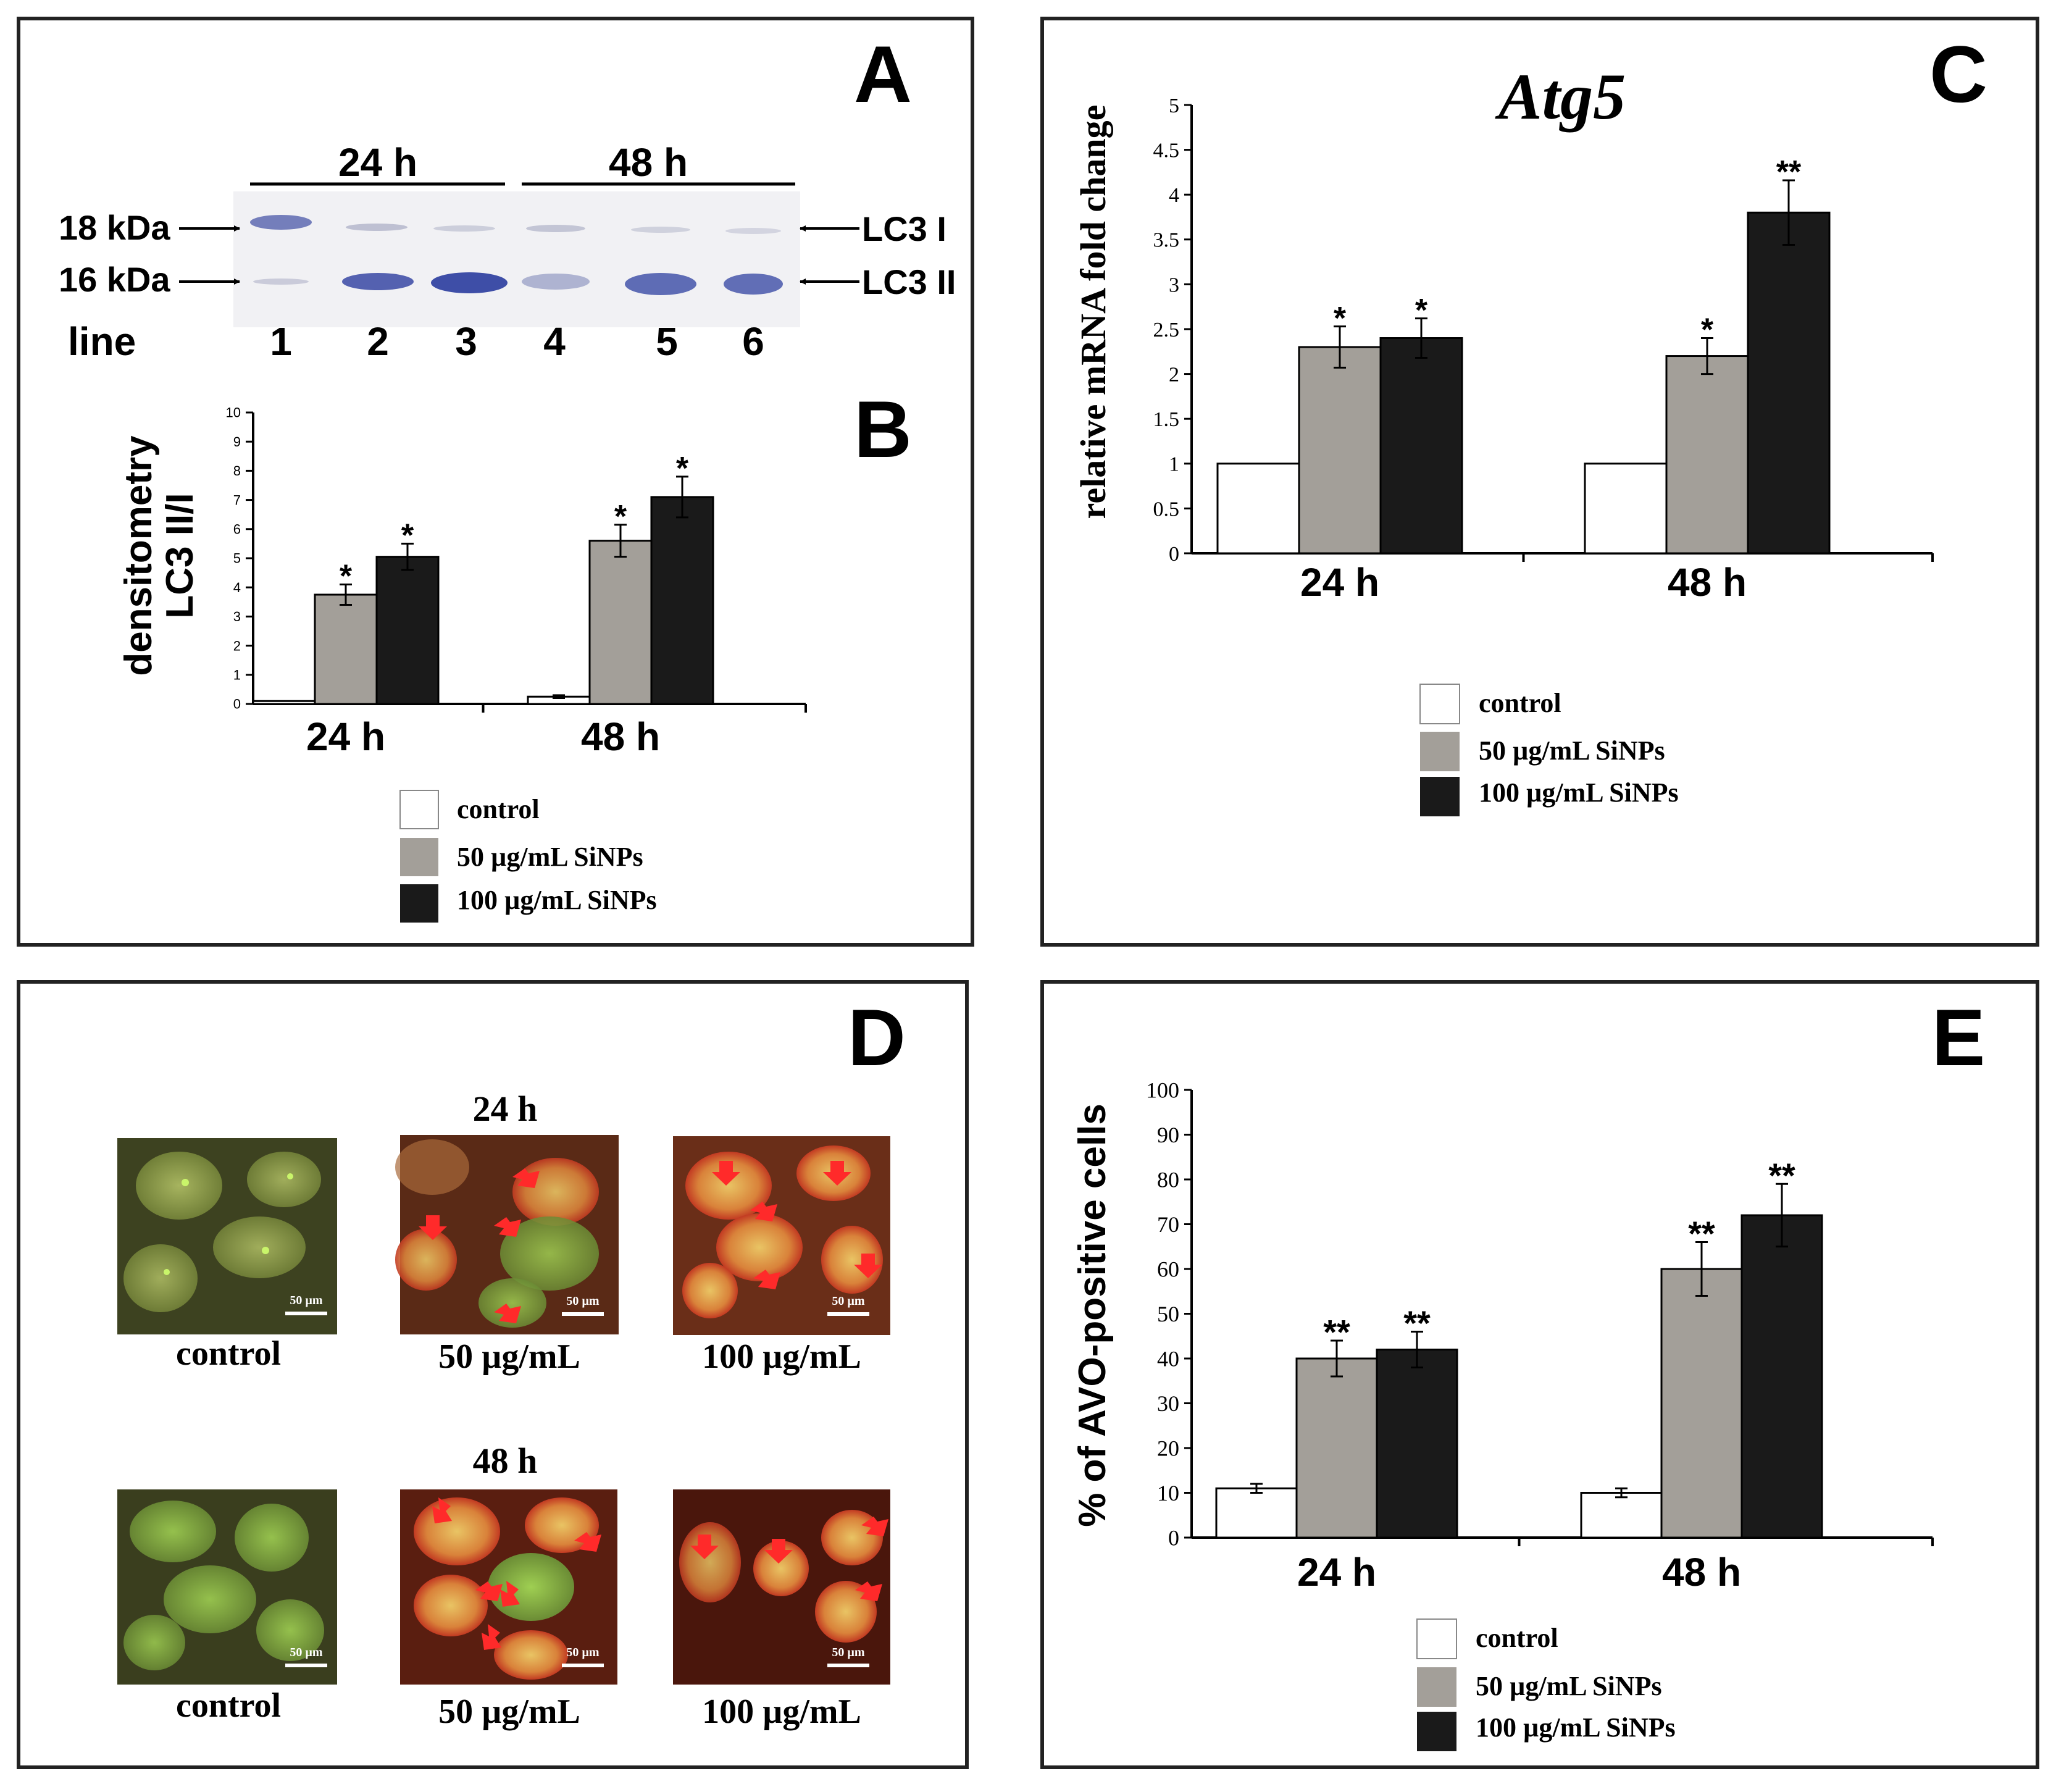 The width and height of the screenshot is (2056, 1792). Describe the element at coordinates (753, 284) in the screenshot. I see `band-lc3ii-lane6` at that location.